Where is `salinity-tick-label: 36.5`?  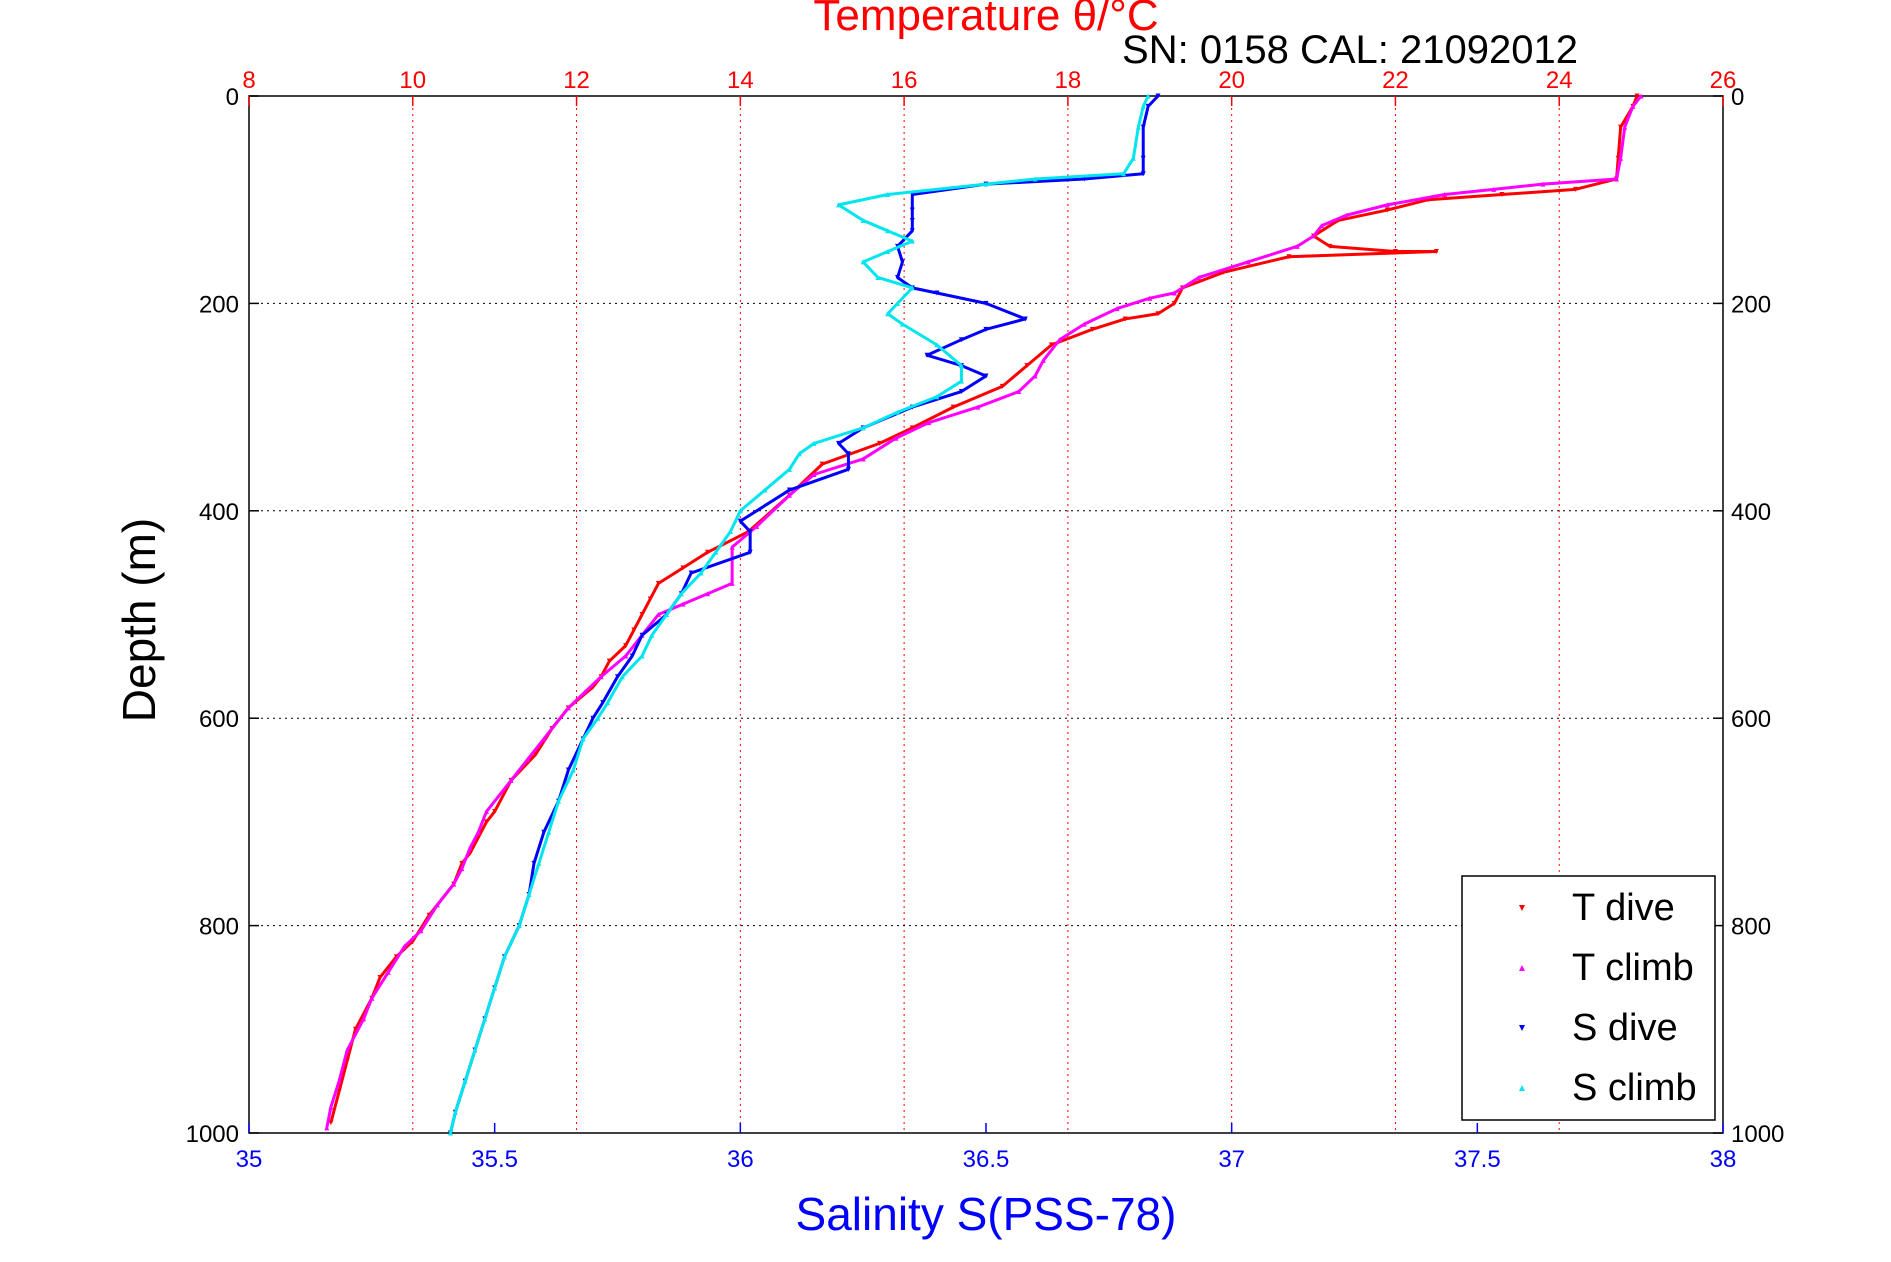
salinity-tick-label: 36.5 is located at coordinates (986, 1159).